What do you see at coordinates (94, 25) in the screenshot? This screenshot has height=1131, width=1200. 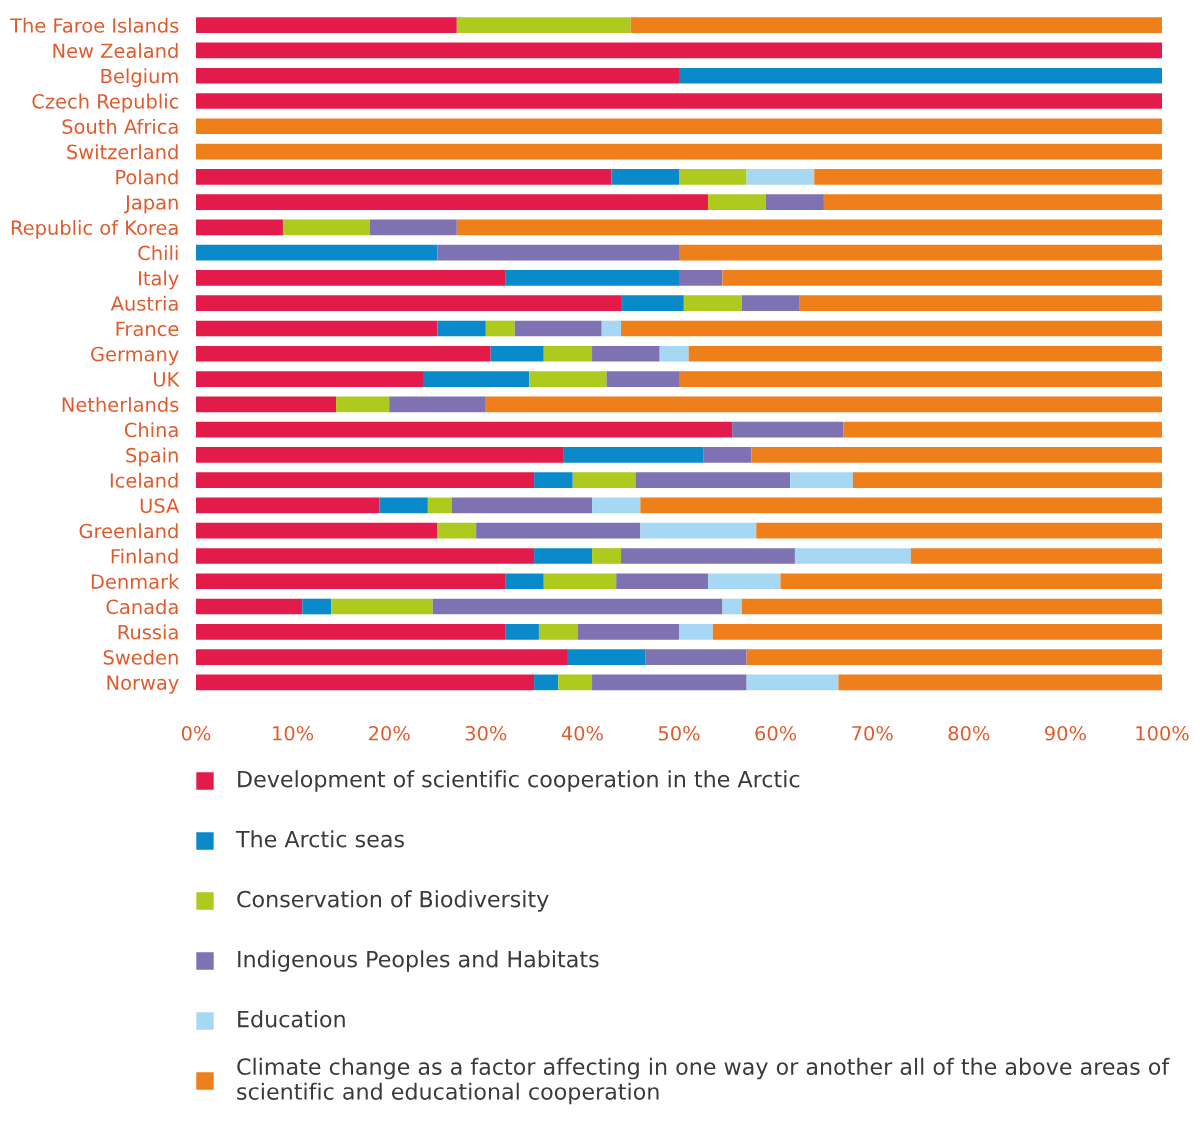 I see `y-tick-label: The Faroe Islands` at bounding box center [94, 25].